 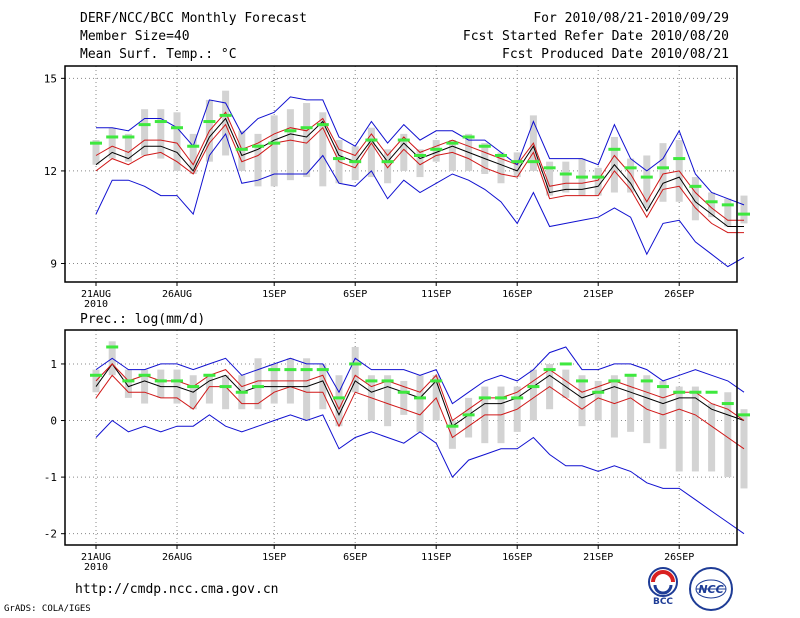 What do you see at coordinates (711, 589) in the screenshot?
I see `ncc-logo: NCC` at bounding box center [711, 589].